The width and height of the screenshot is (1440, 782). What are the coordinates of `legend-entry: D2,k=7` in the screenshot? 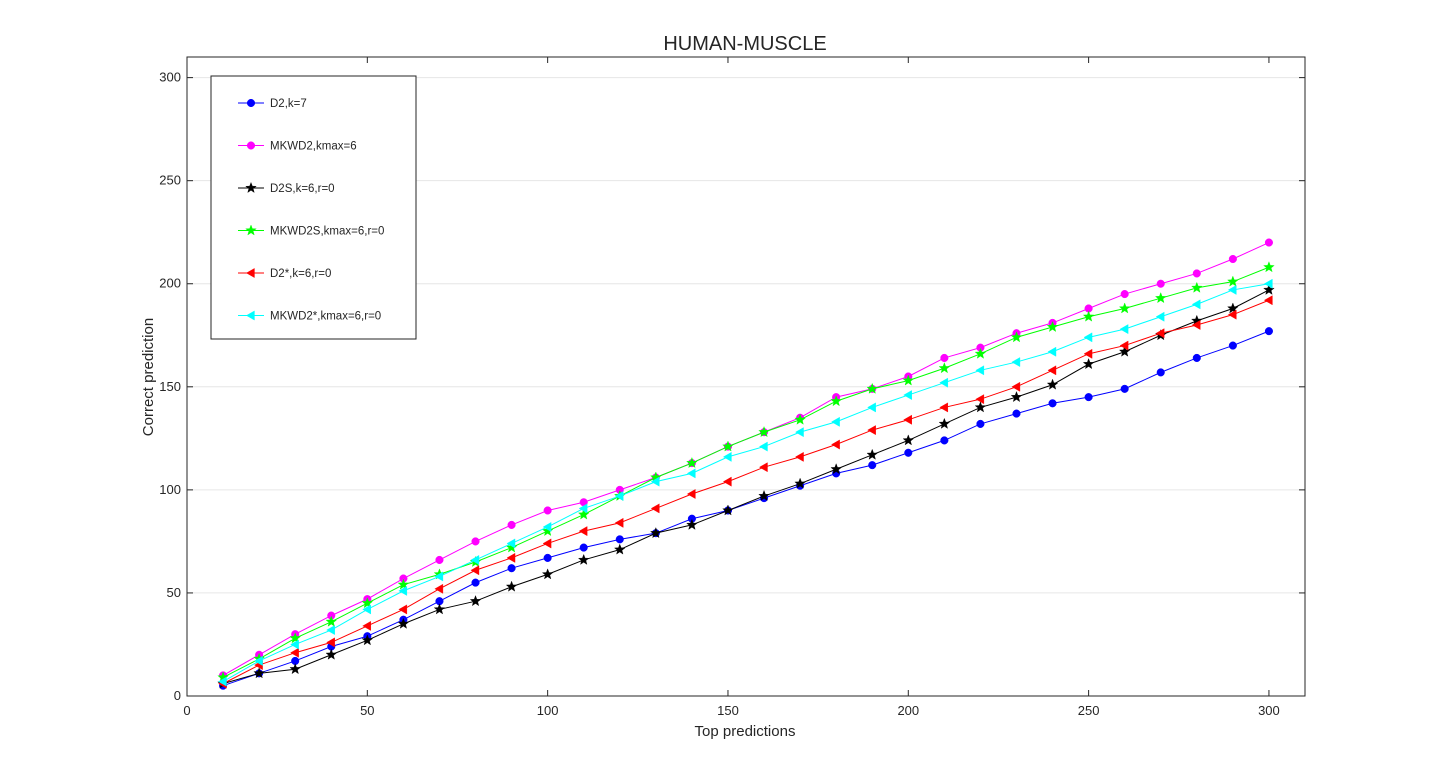 It's located at (272, 104).